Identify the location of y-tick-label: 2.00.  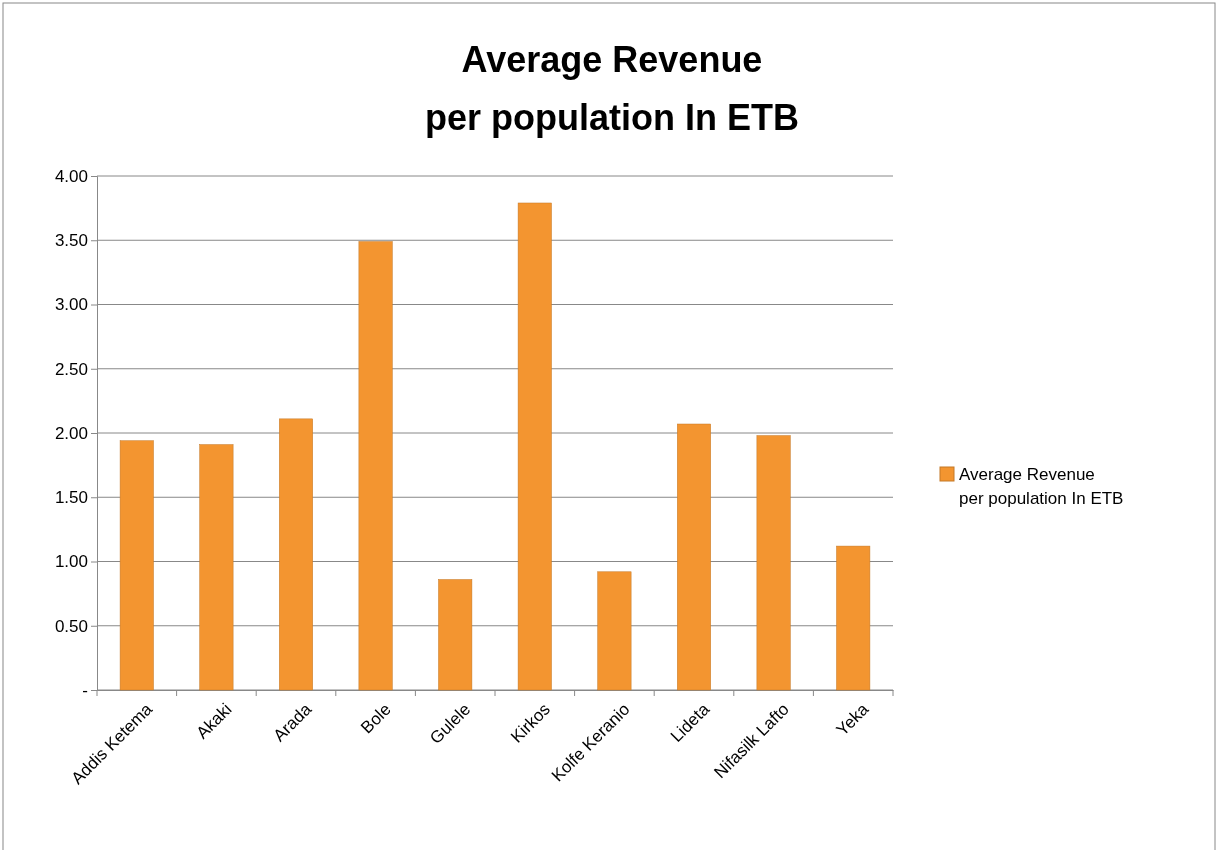
(71, 433).